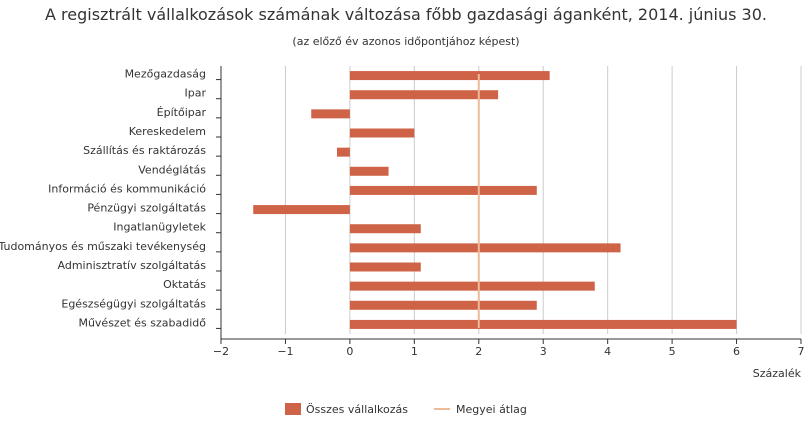  What do you see at coordinates (509, 351) in the screenshot?
I see `x-tick-labels: −2 −1 0 1 2 3 4 5 6 7` at bounding box center [509, 351].